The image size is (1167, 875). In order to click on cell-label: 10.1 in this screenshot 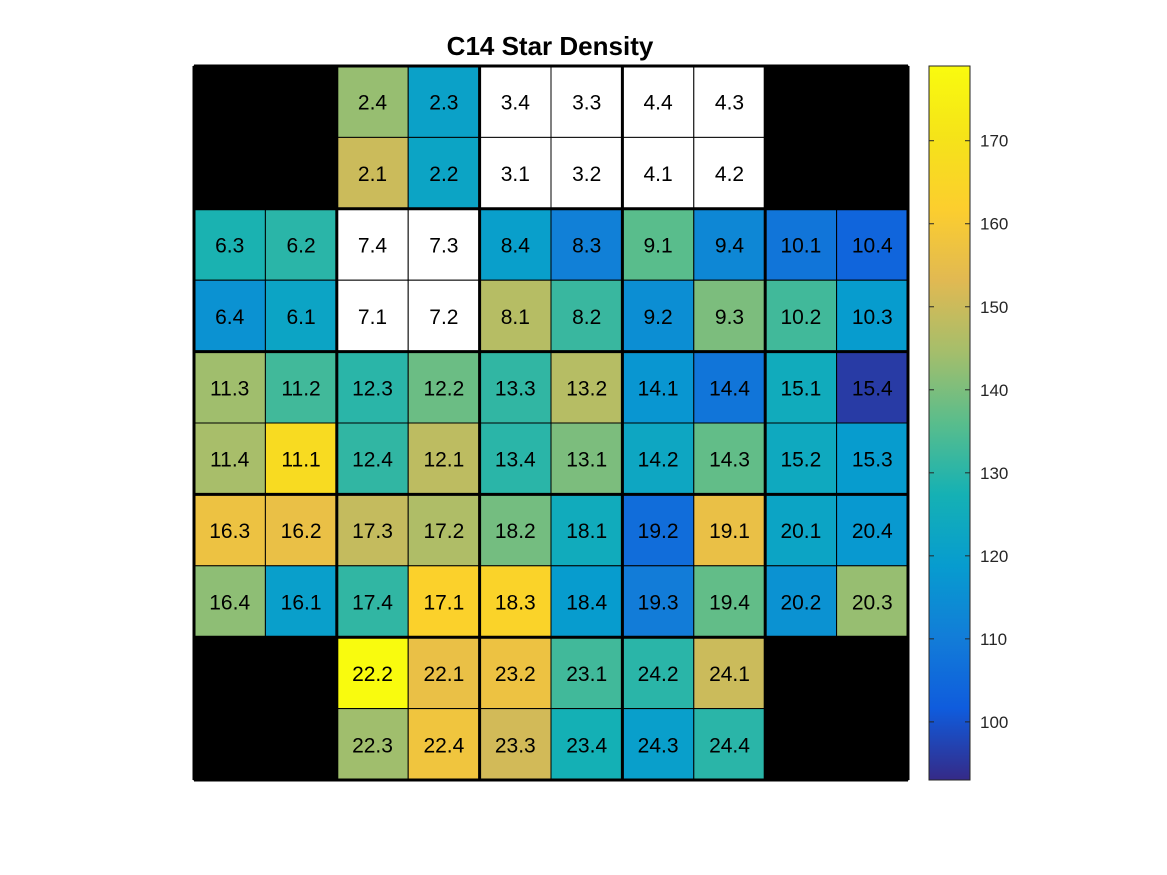, I will do `click(800, 246)`.